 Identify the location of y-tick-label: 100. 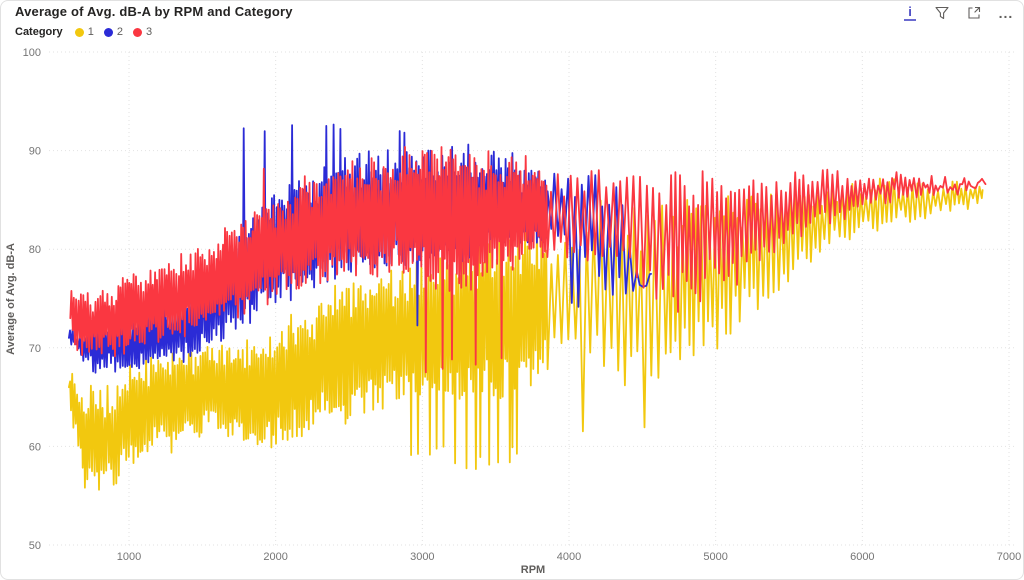
(32, 53).